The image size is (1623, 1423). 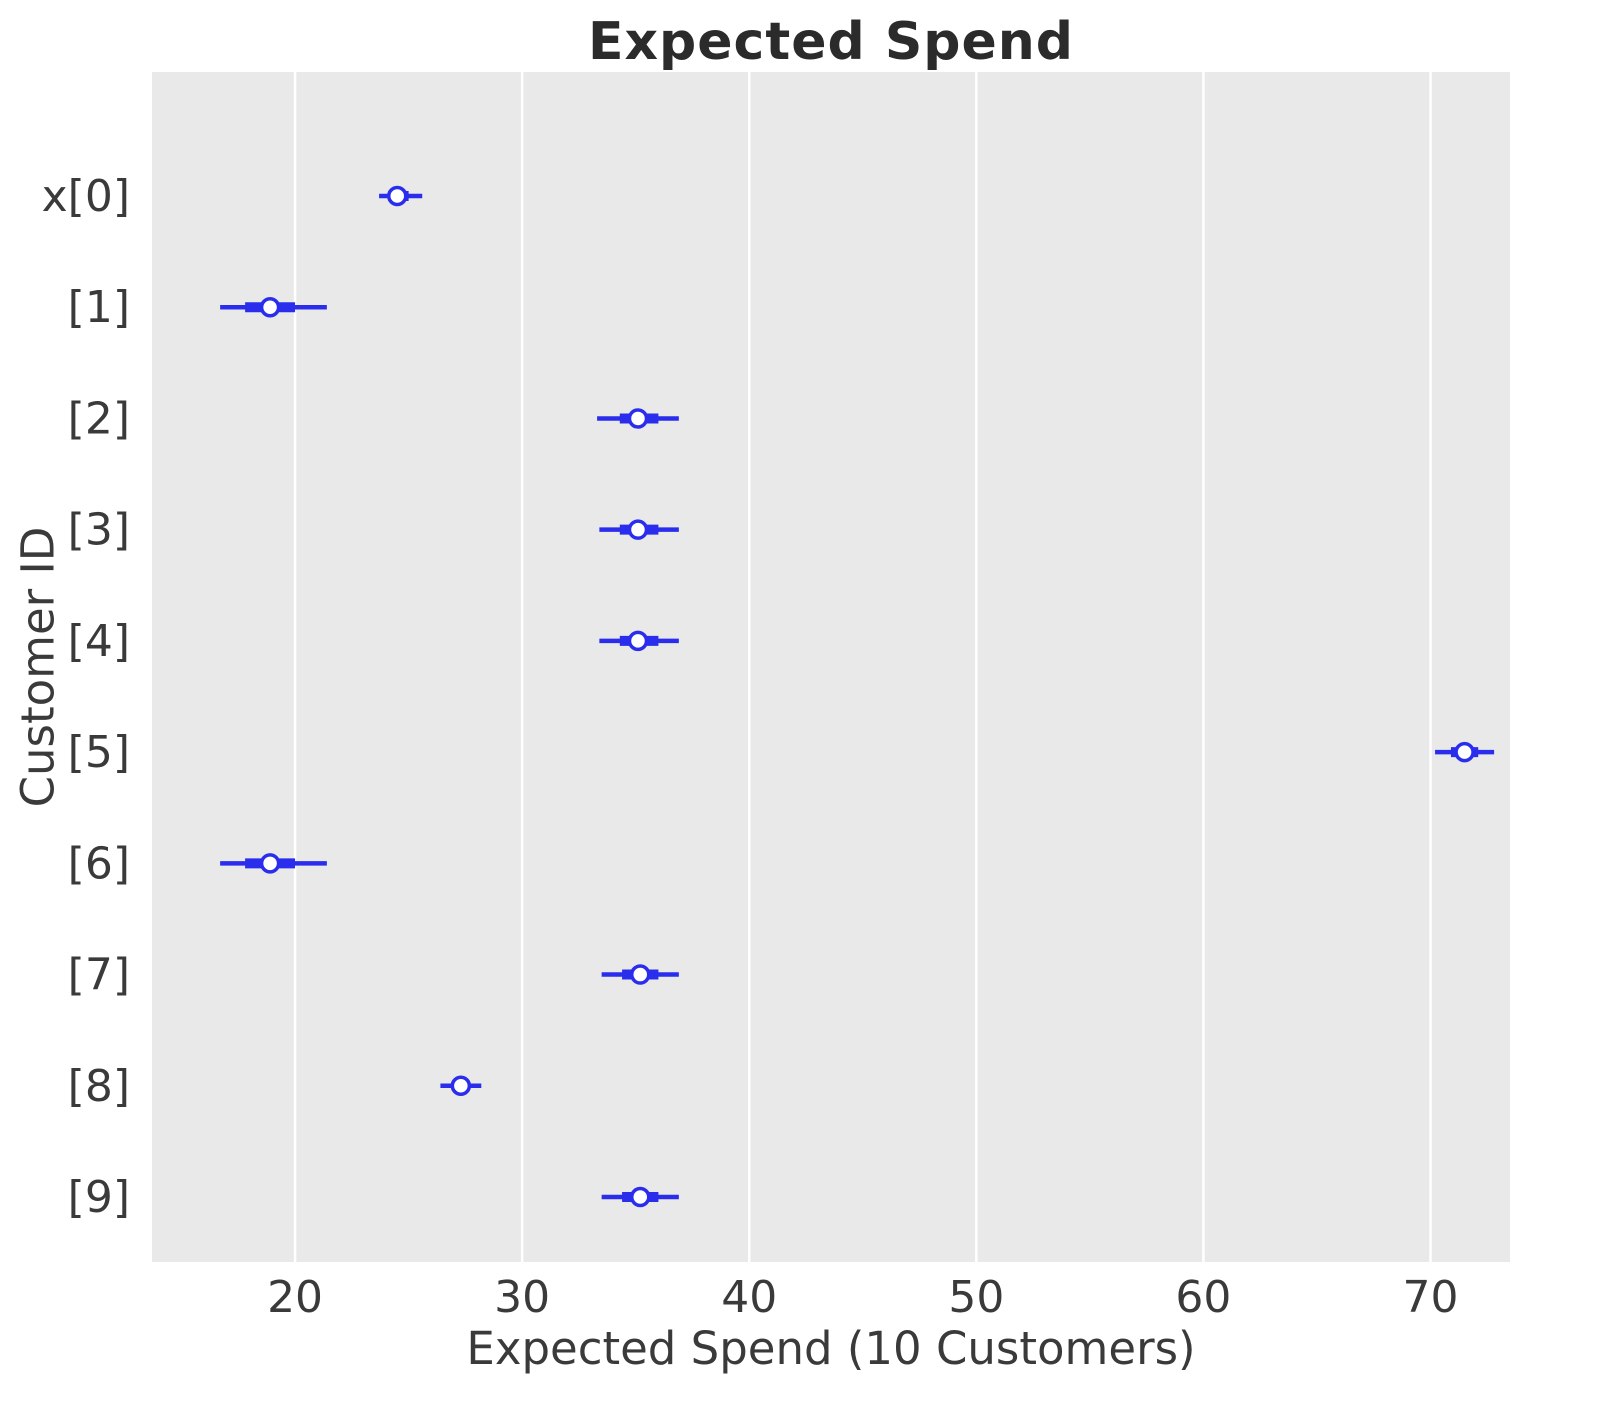 I want to click on y-tick-label: [9], so click(x=99, y=1197).